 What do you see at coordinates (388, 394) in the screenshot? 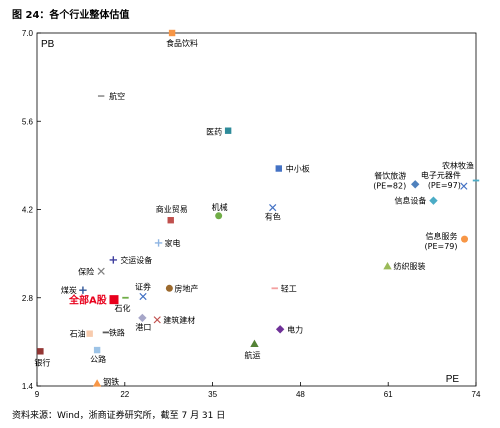
I see `x-tick-label: 61` at bounding box center [388, 394].